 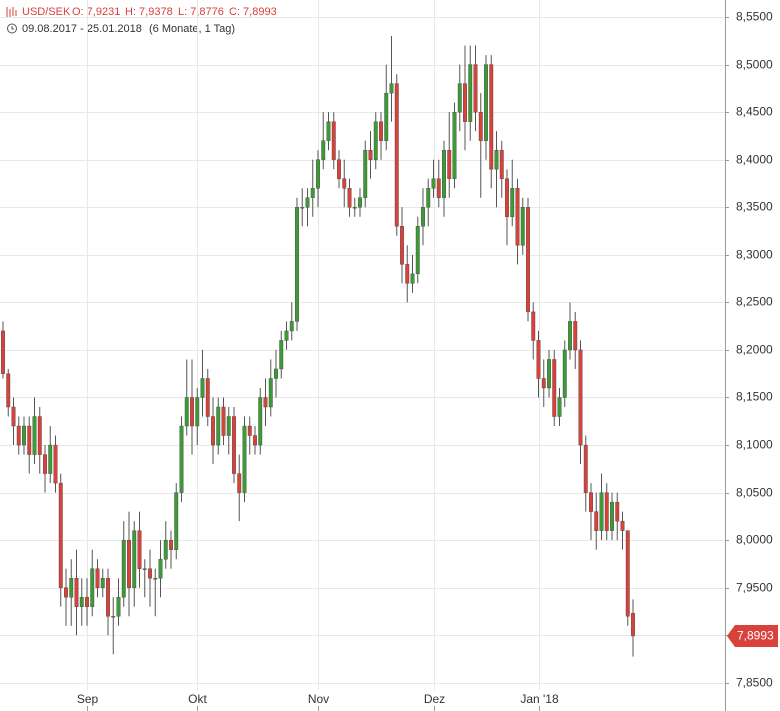 I want to click on ohlc-open: O: 7,9231, so click(x=96, y=12).